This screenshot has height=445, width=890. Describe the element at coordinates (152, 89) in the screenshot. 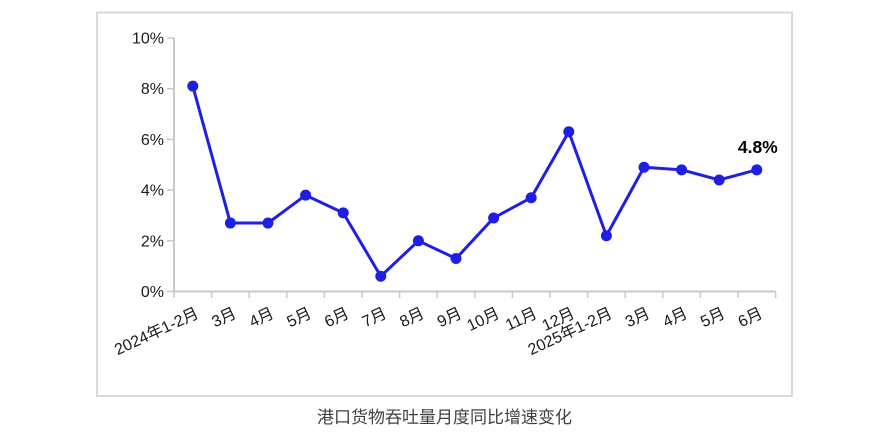

I see `y-axis-tick-label: 8%` at that location.